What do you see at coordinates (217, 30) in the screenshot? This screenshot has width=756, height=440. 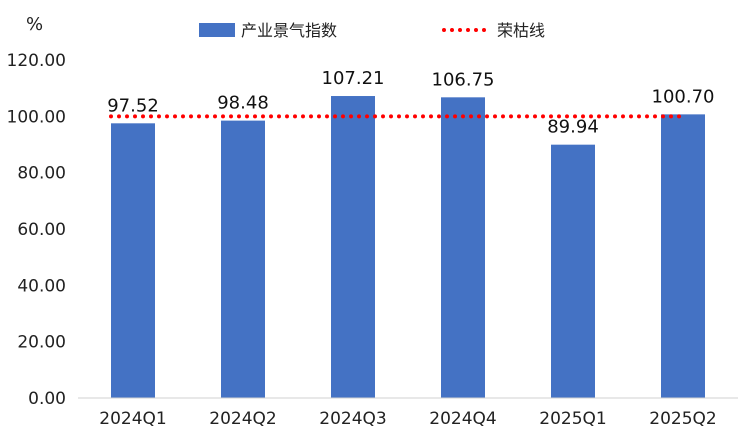 I see `legend-swatch-index` at bounding box center [217, 30].